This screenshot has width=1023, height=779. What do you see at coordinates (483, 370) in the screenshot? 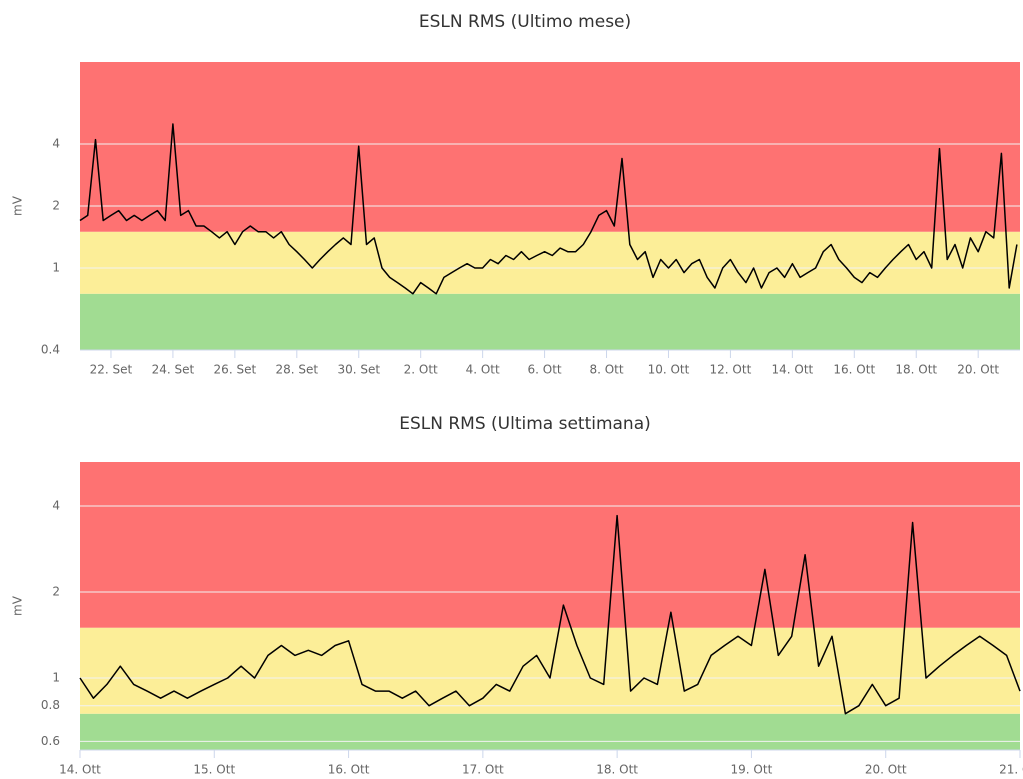
I see `x-tick-label: 4. Ott` at bounding box center [483, 370].